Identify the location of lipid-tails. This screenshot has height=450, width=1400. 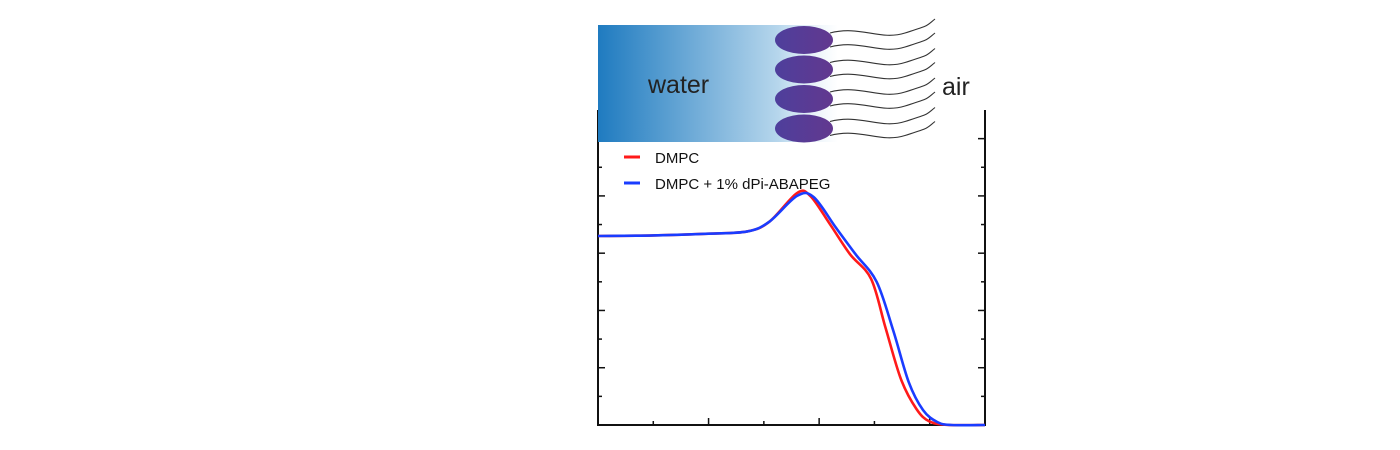
(882, 78).